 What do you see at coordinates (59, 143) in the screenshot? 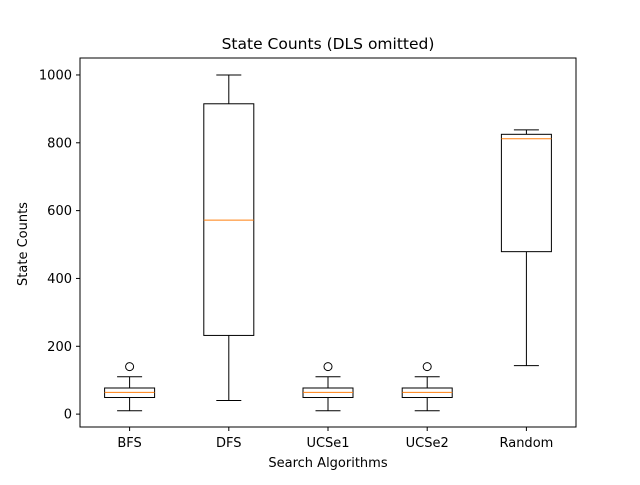
I see `y-tick-label-800: 800` at bounding box center [59, 143].